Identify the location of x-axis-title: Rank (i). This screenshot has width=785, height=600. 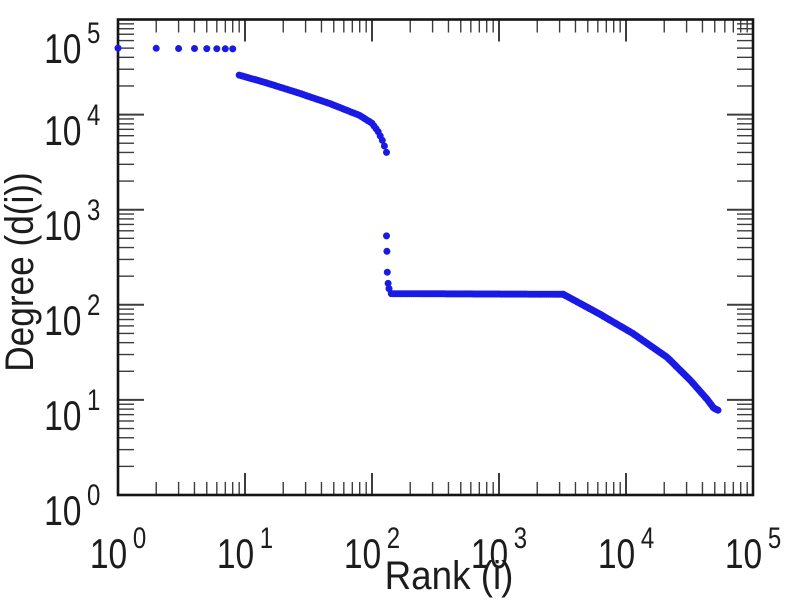
(449, 576).